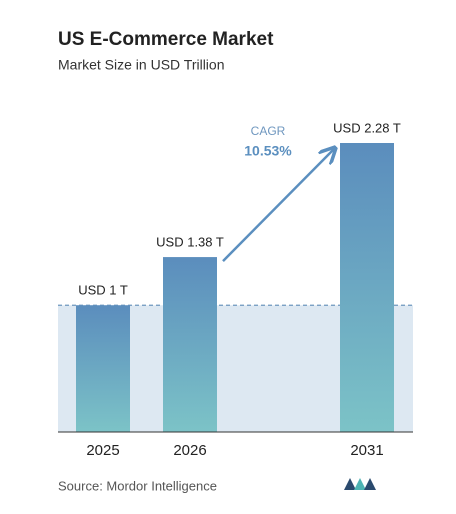  I want to click on x-tick-label: 2025, so click(102, 450).